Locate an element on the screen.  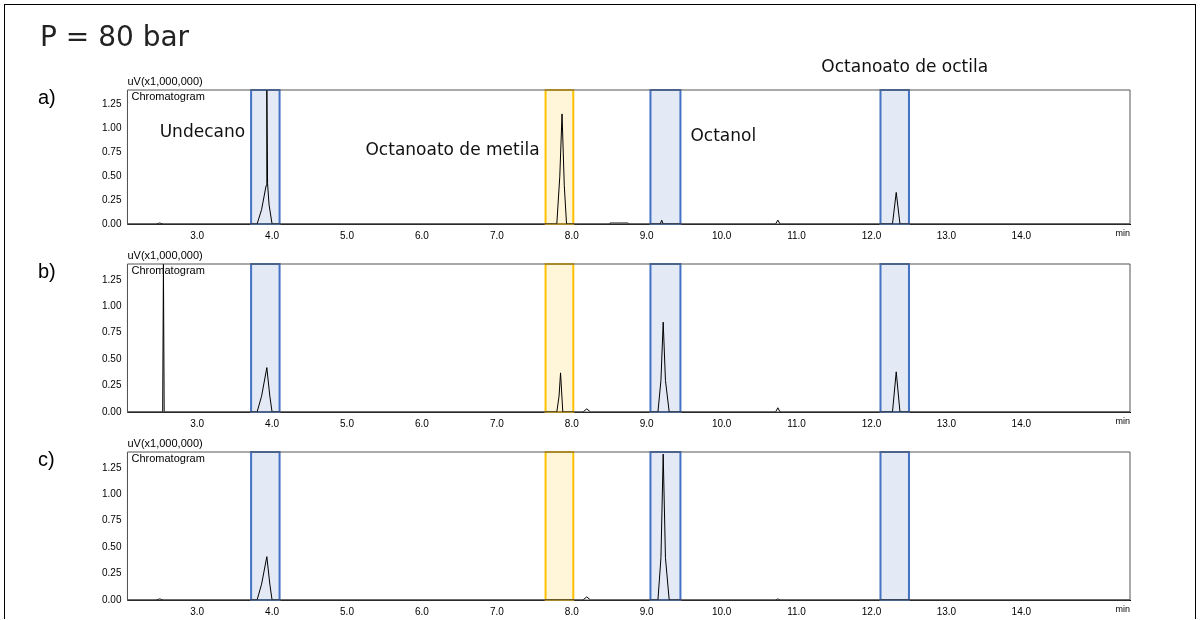
chart-title: b) is located at coordinates (47, 270).